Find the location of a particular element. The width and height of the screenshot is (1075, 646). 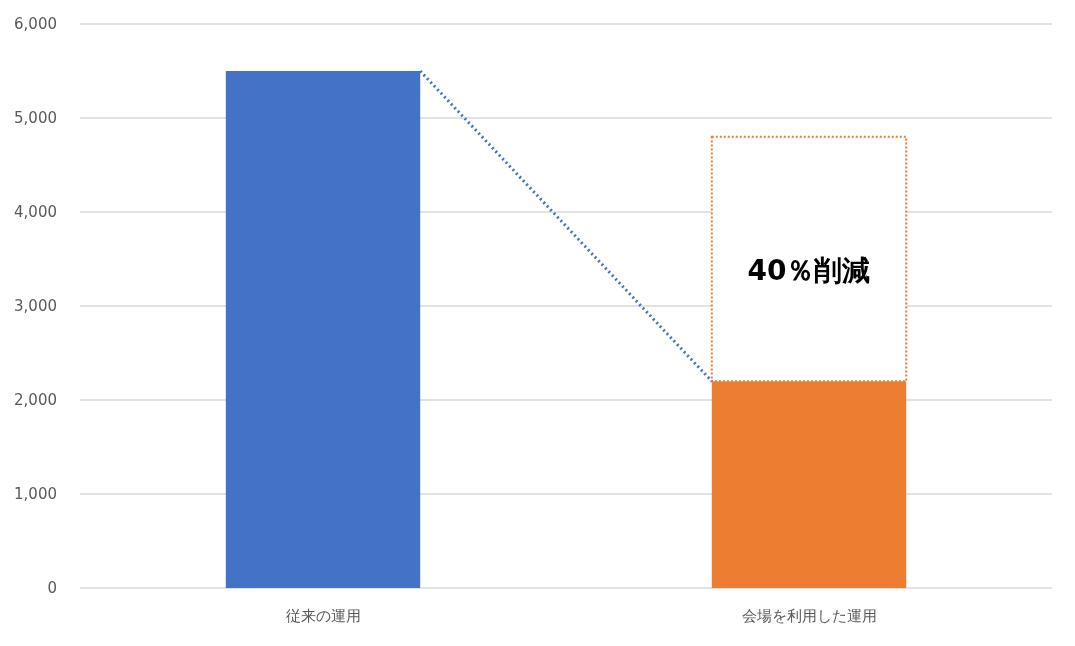

y-tick-label: 4,000 is located at coordinates (35, 212).